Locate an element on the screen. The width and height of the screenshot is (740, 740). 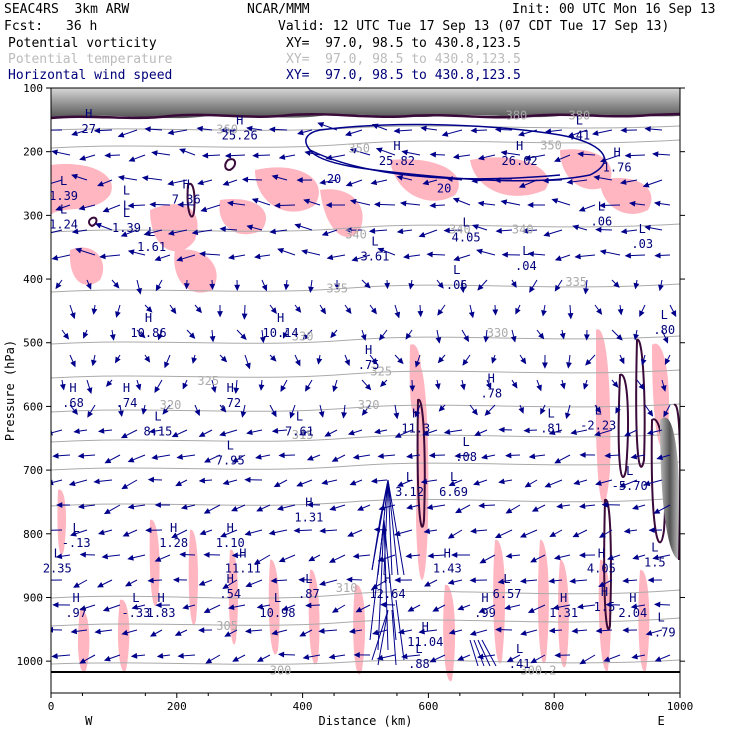
extremum-marker: H.97 is located at coordinates (76, 605).